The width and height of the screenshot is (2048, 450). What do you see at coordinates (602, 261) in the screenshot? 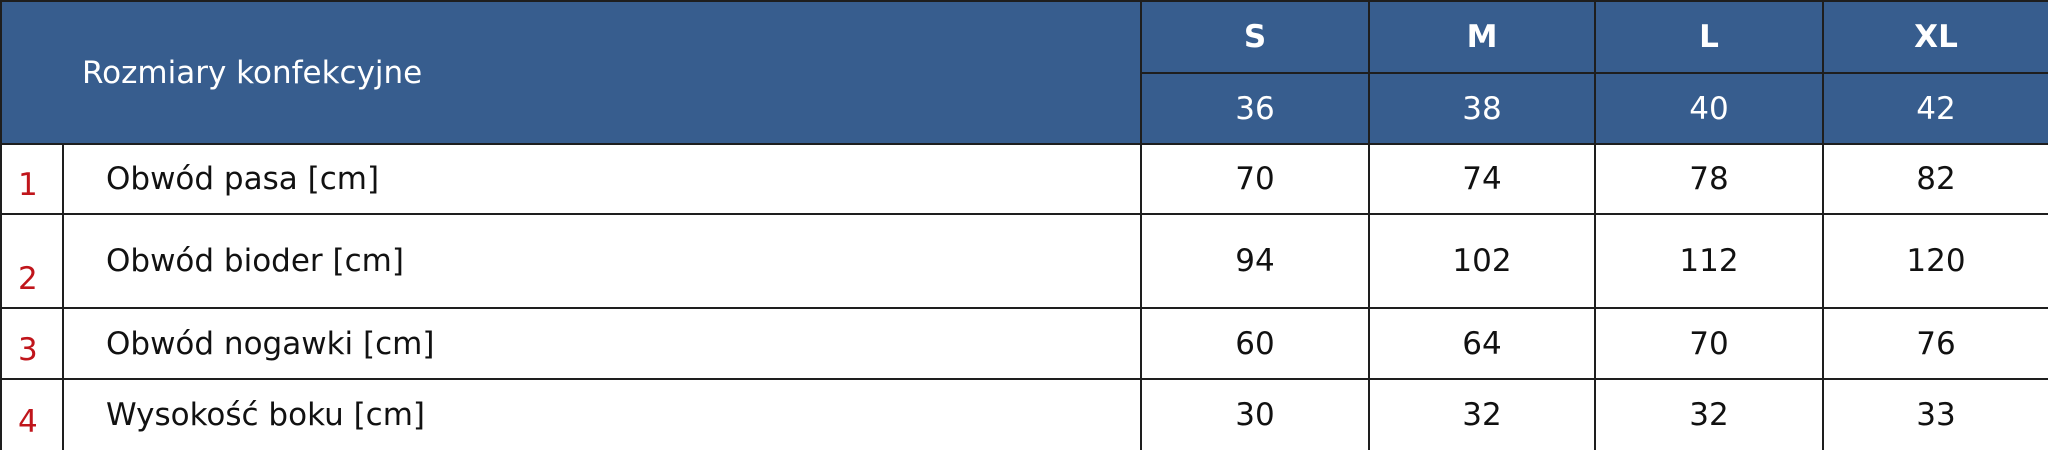
I see `row-label: Obwód bioder [cm]` at bounding box center [602, 261].